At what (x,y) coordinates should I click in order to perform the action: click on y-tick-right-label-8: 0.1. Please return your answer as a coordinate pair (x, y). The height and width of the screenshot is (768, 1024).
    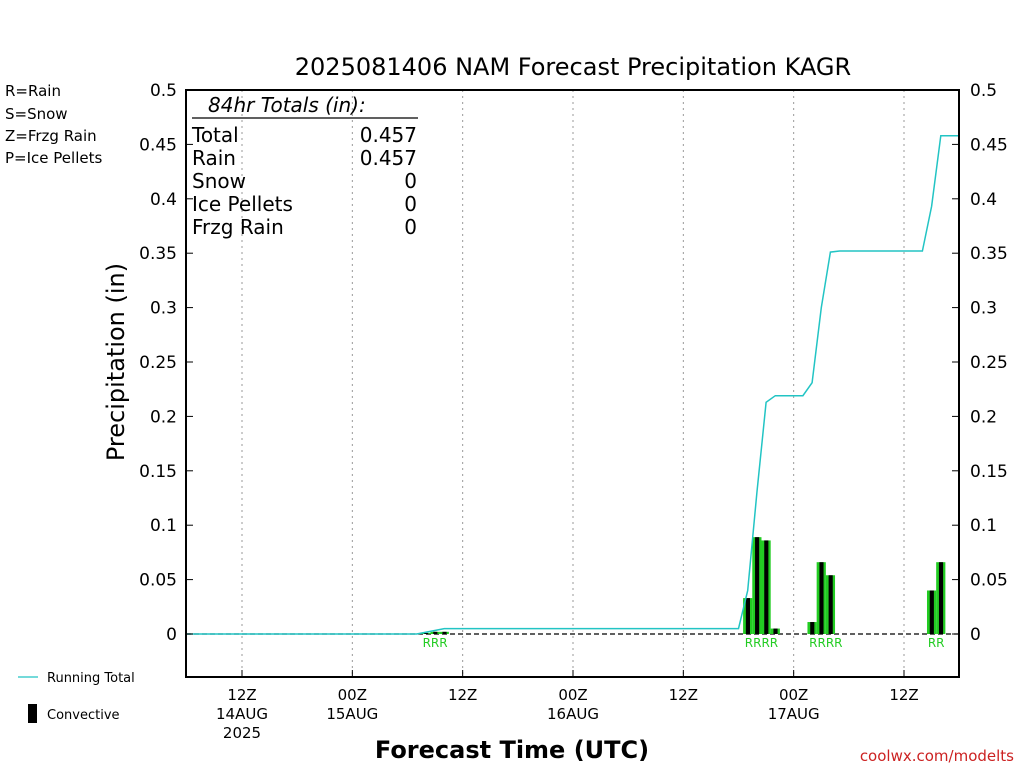
    Looking at the image, I should click on (983, 526).